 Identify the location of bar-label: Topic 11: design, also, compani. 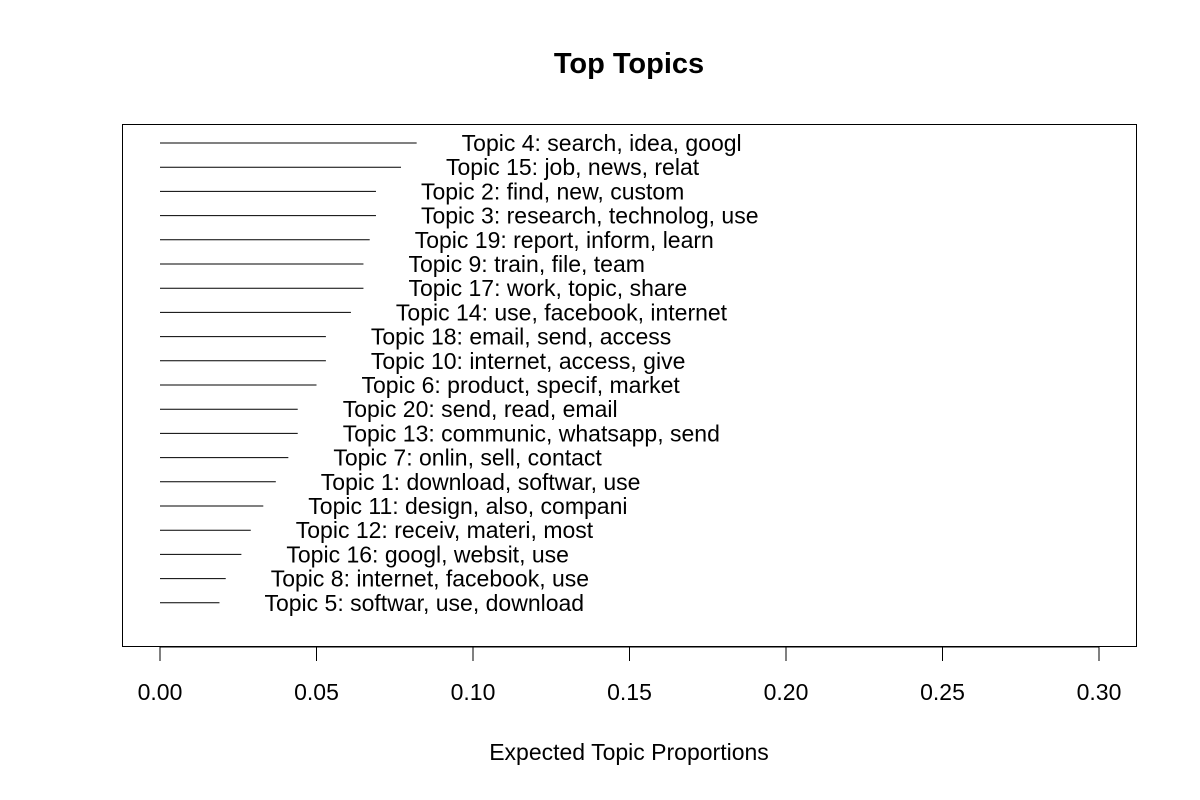
(467, 506).